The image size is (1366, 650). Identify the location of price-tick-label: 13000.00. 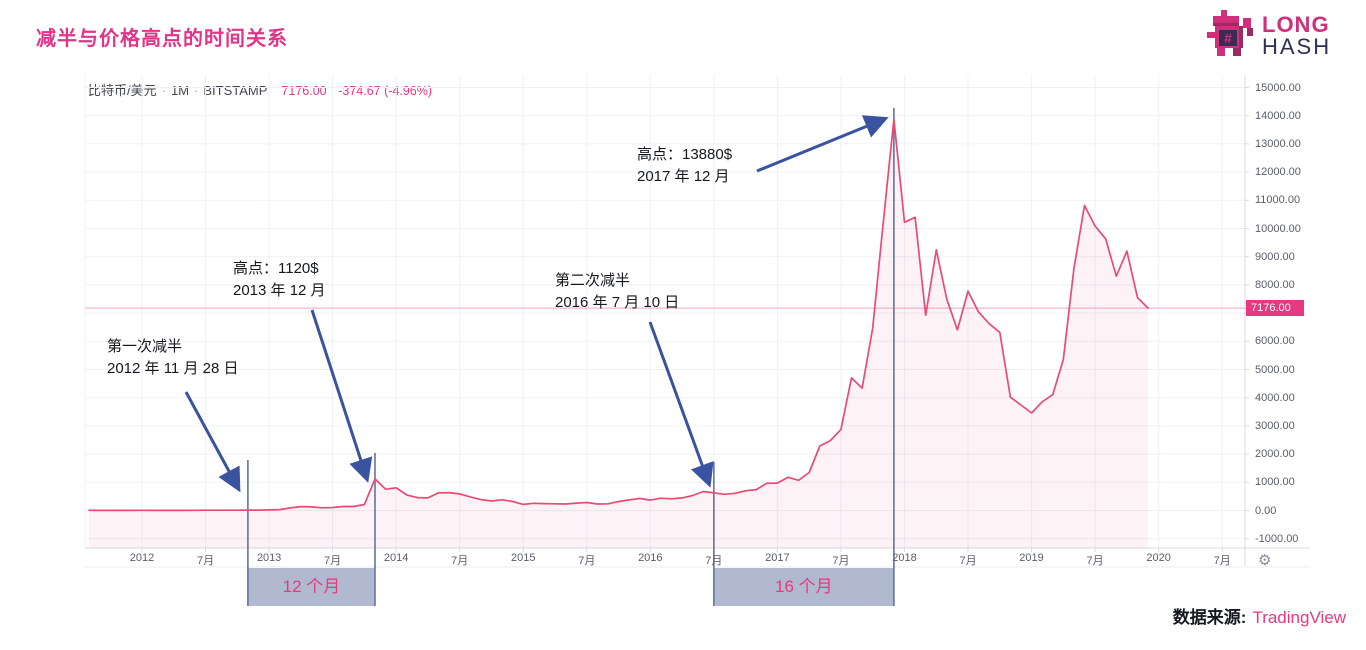
(1278, 143).